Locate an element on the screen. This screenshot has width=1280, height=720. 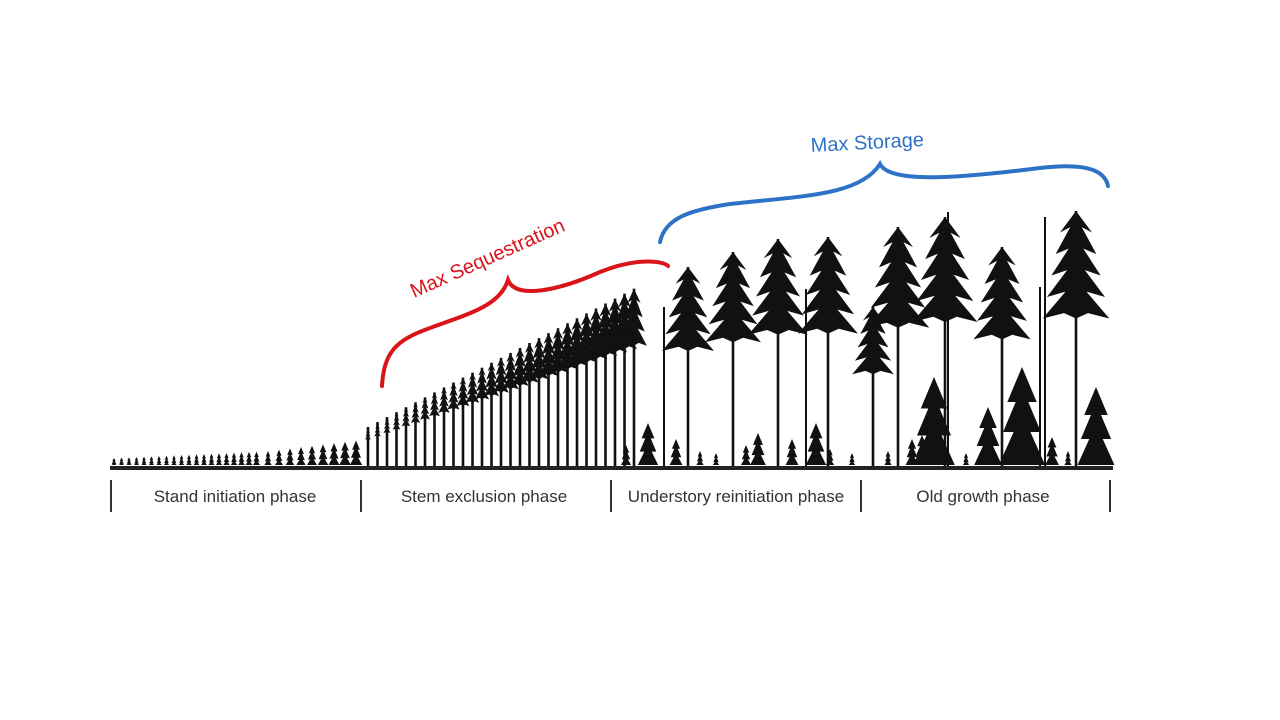
phase-label-stand-initiation: Stand initiation phase is located at coordinates (235, 496).